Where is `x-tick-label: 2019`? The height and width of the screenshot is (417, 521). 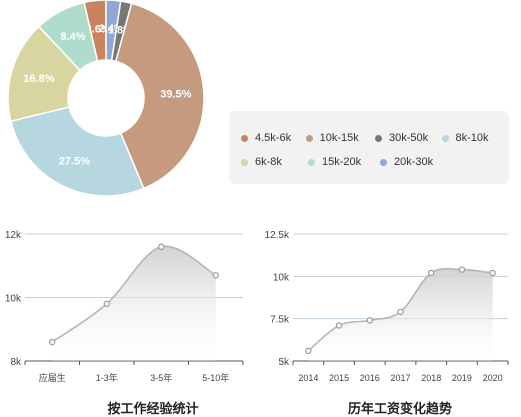 x-tick-label: 2019 is located at coordinates (462, 378).